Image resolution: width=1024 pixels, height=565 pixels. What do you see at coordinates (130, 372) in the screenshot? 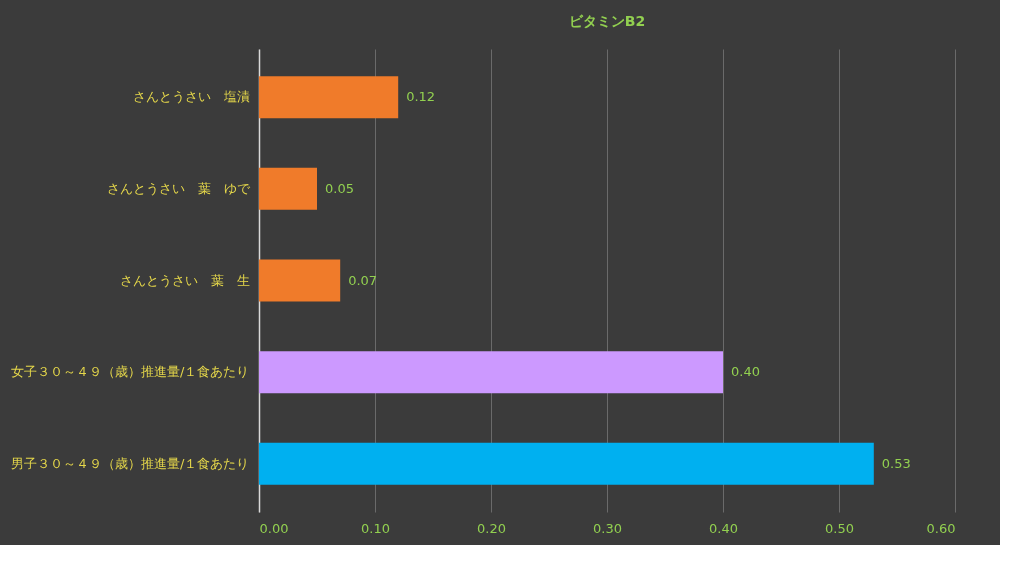
I see `y-tick-label: 女子３０～４９（歳）推進量/１食あたり` at bounding box center [130, 372].